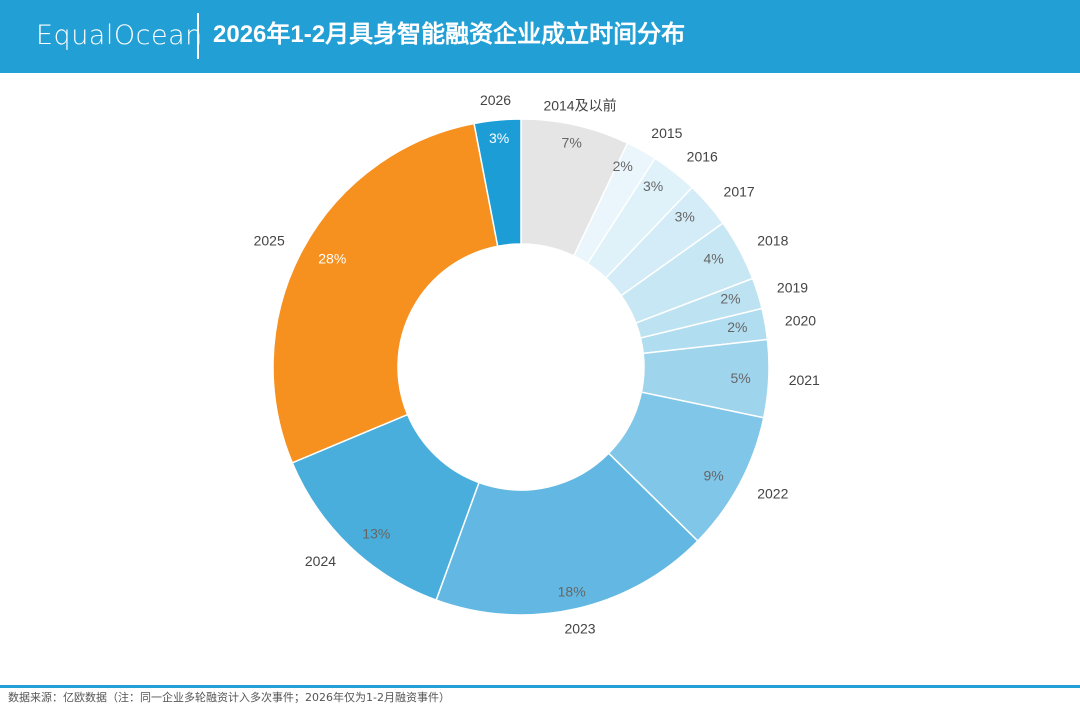 Image resolution: width=1080 pixels, height=727 pixels. I want to click on category-label-2019: 2019, so click(792, 287).